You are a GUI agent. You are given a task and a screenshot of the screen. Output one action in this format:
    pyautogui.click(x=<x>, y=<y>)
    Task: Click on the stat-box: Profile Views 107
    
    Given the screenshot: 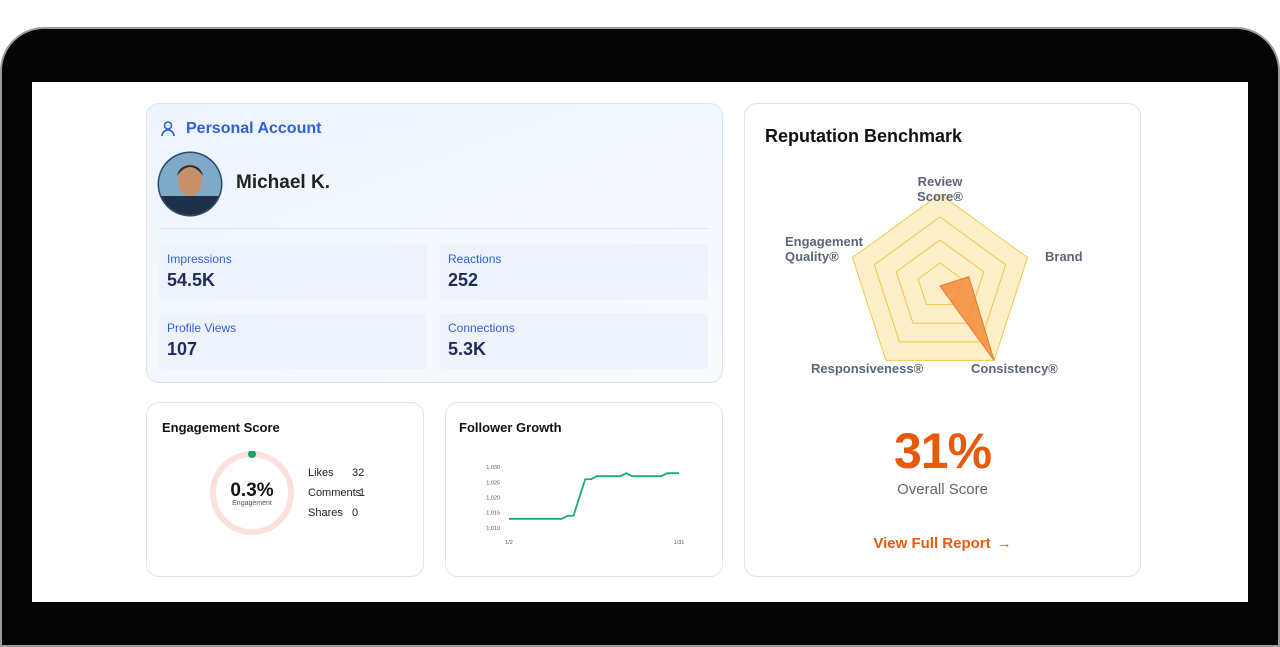 What is the action you would take?
    pyautogui.click(x=293, y=341)
    